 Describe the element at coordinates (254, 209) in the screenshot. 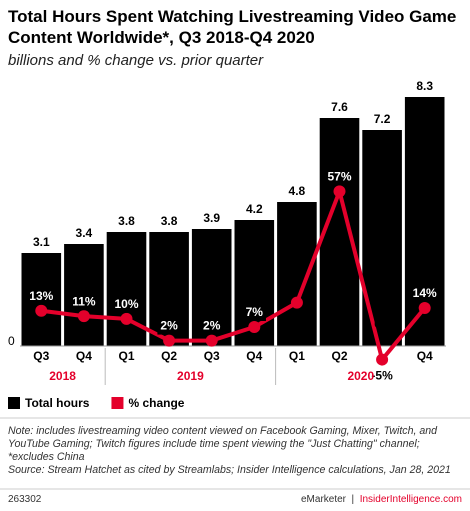

I see `bar-value-label: 4.2` at that location.